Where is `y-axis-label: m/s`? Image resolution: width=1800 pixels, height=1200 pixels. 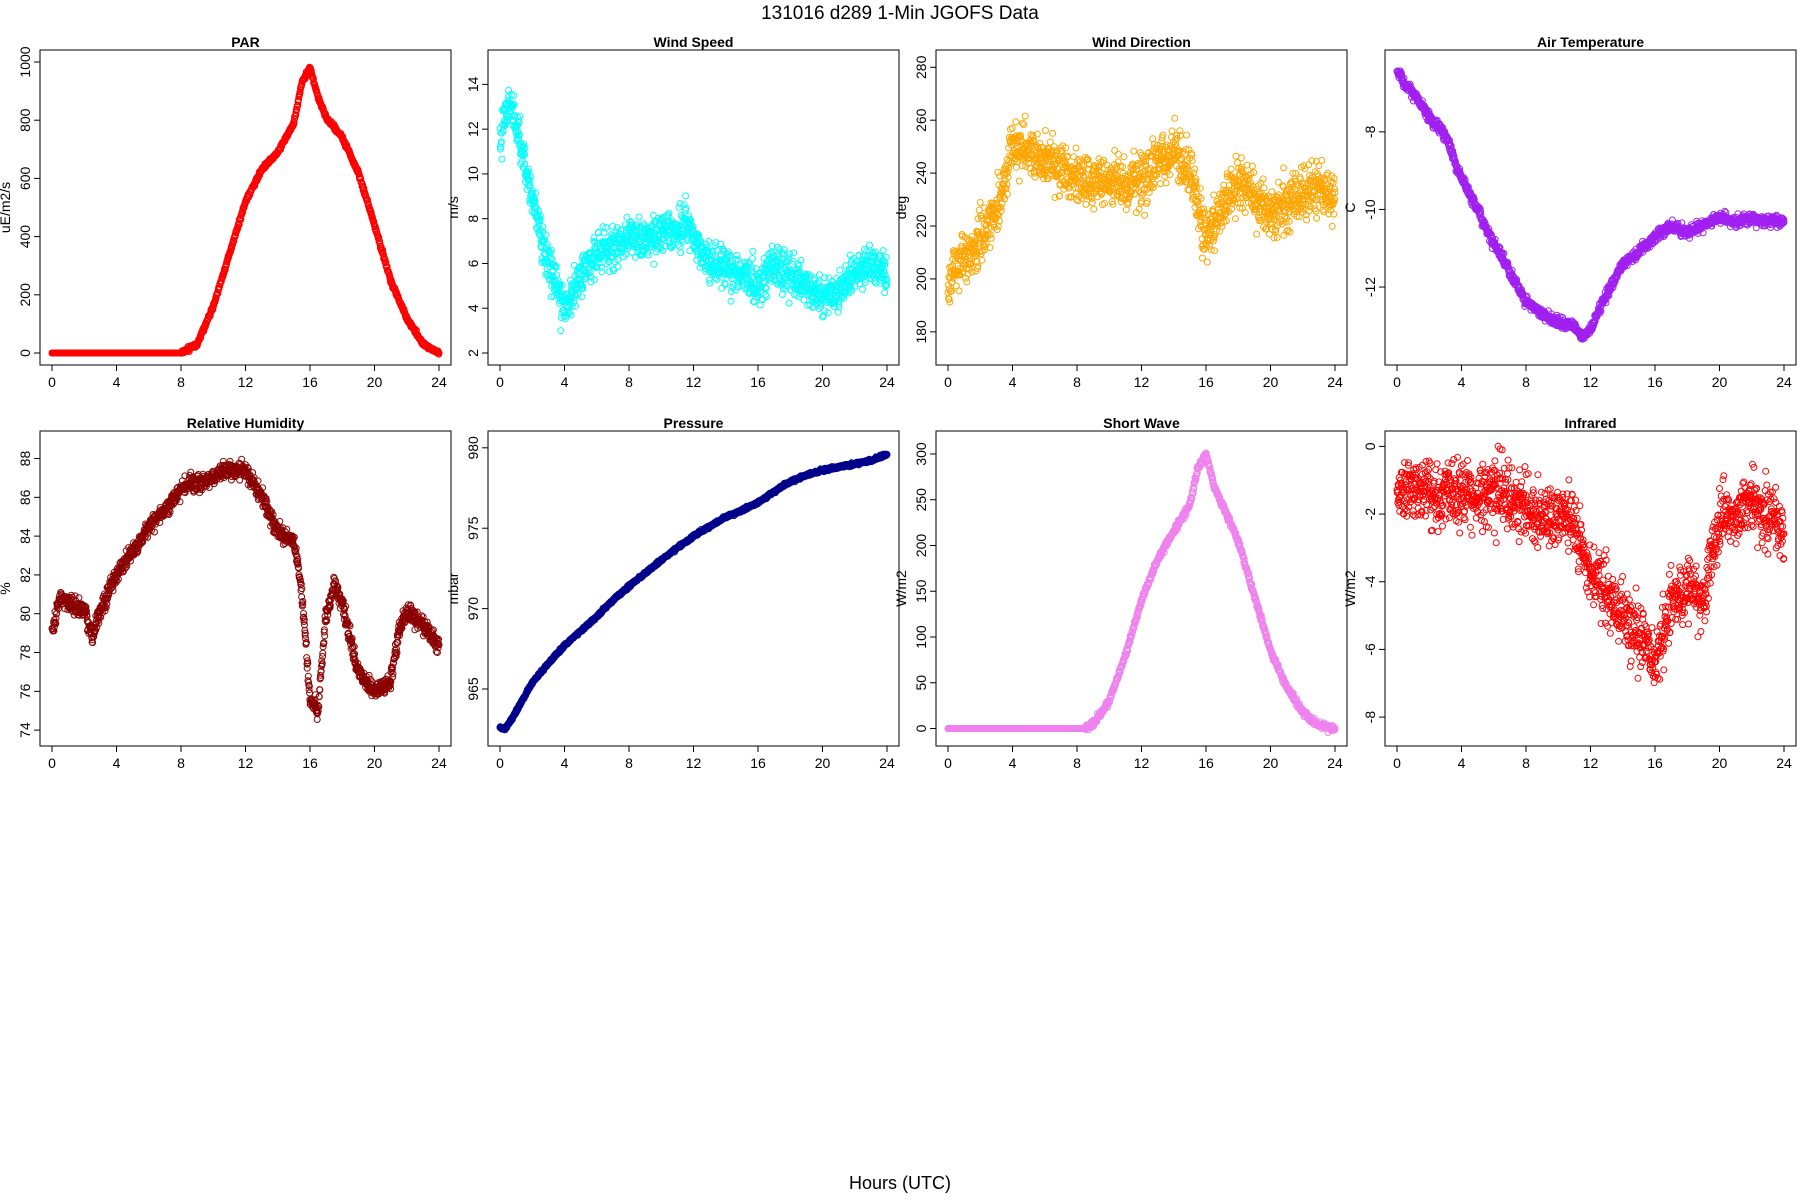
y-axis-label: m/s is located at coordinates (453, 207).